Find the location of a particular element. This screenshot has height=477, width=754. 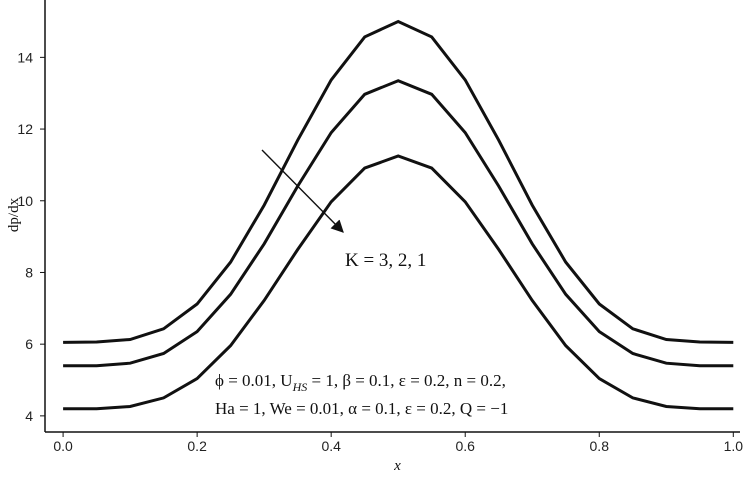

annotation-part: = 1, β = 0.1, ε = 0.2, n = 0.2, is located at coordinates (406, 380).